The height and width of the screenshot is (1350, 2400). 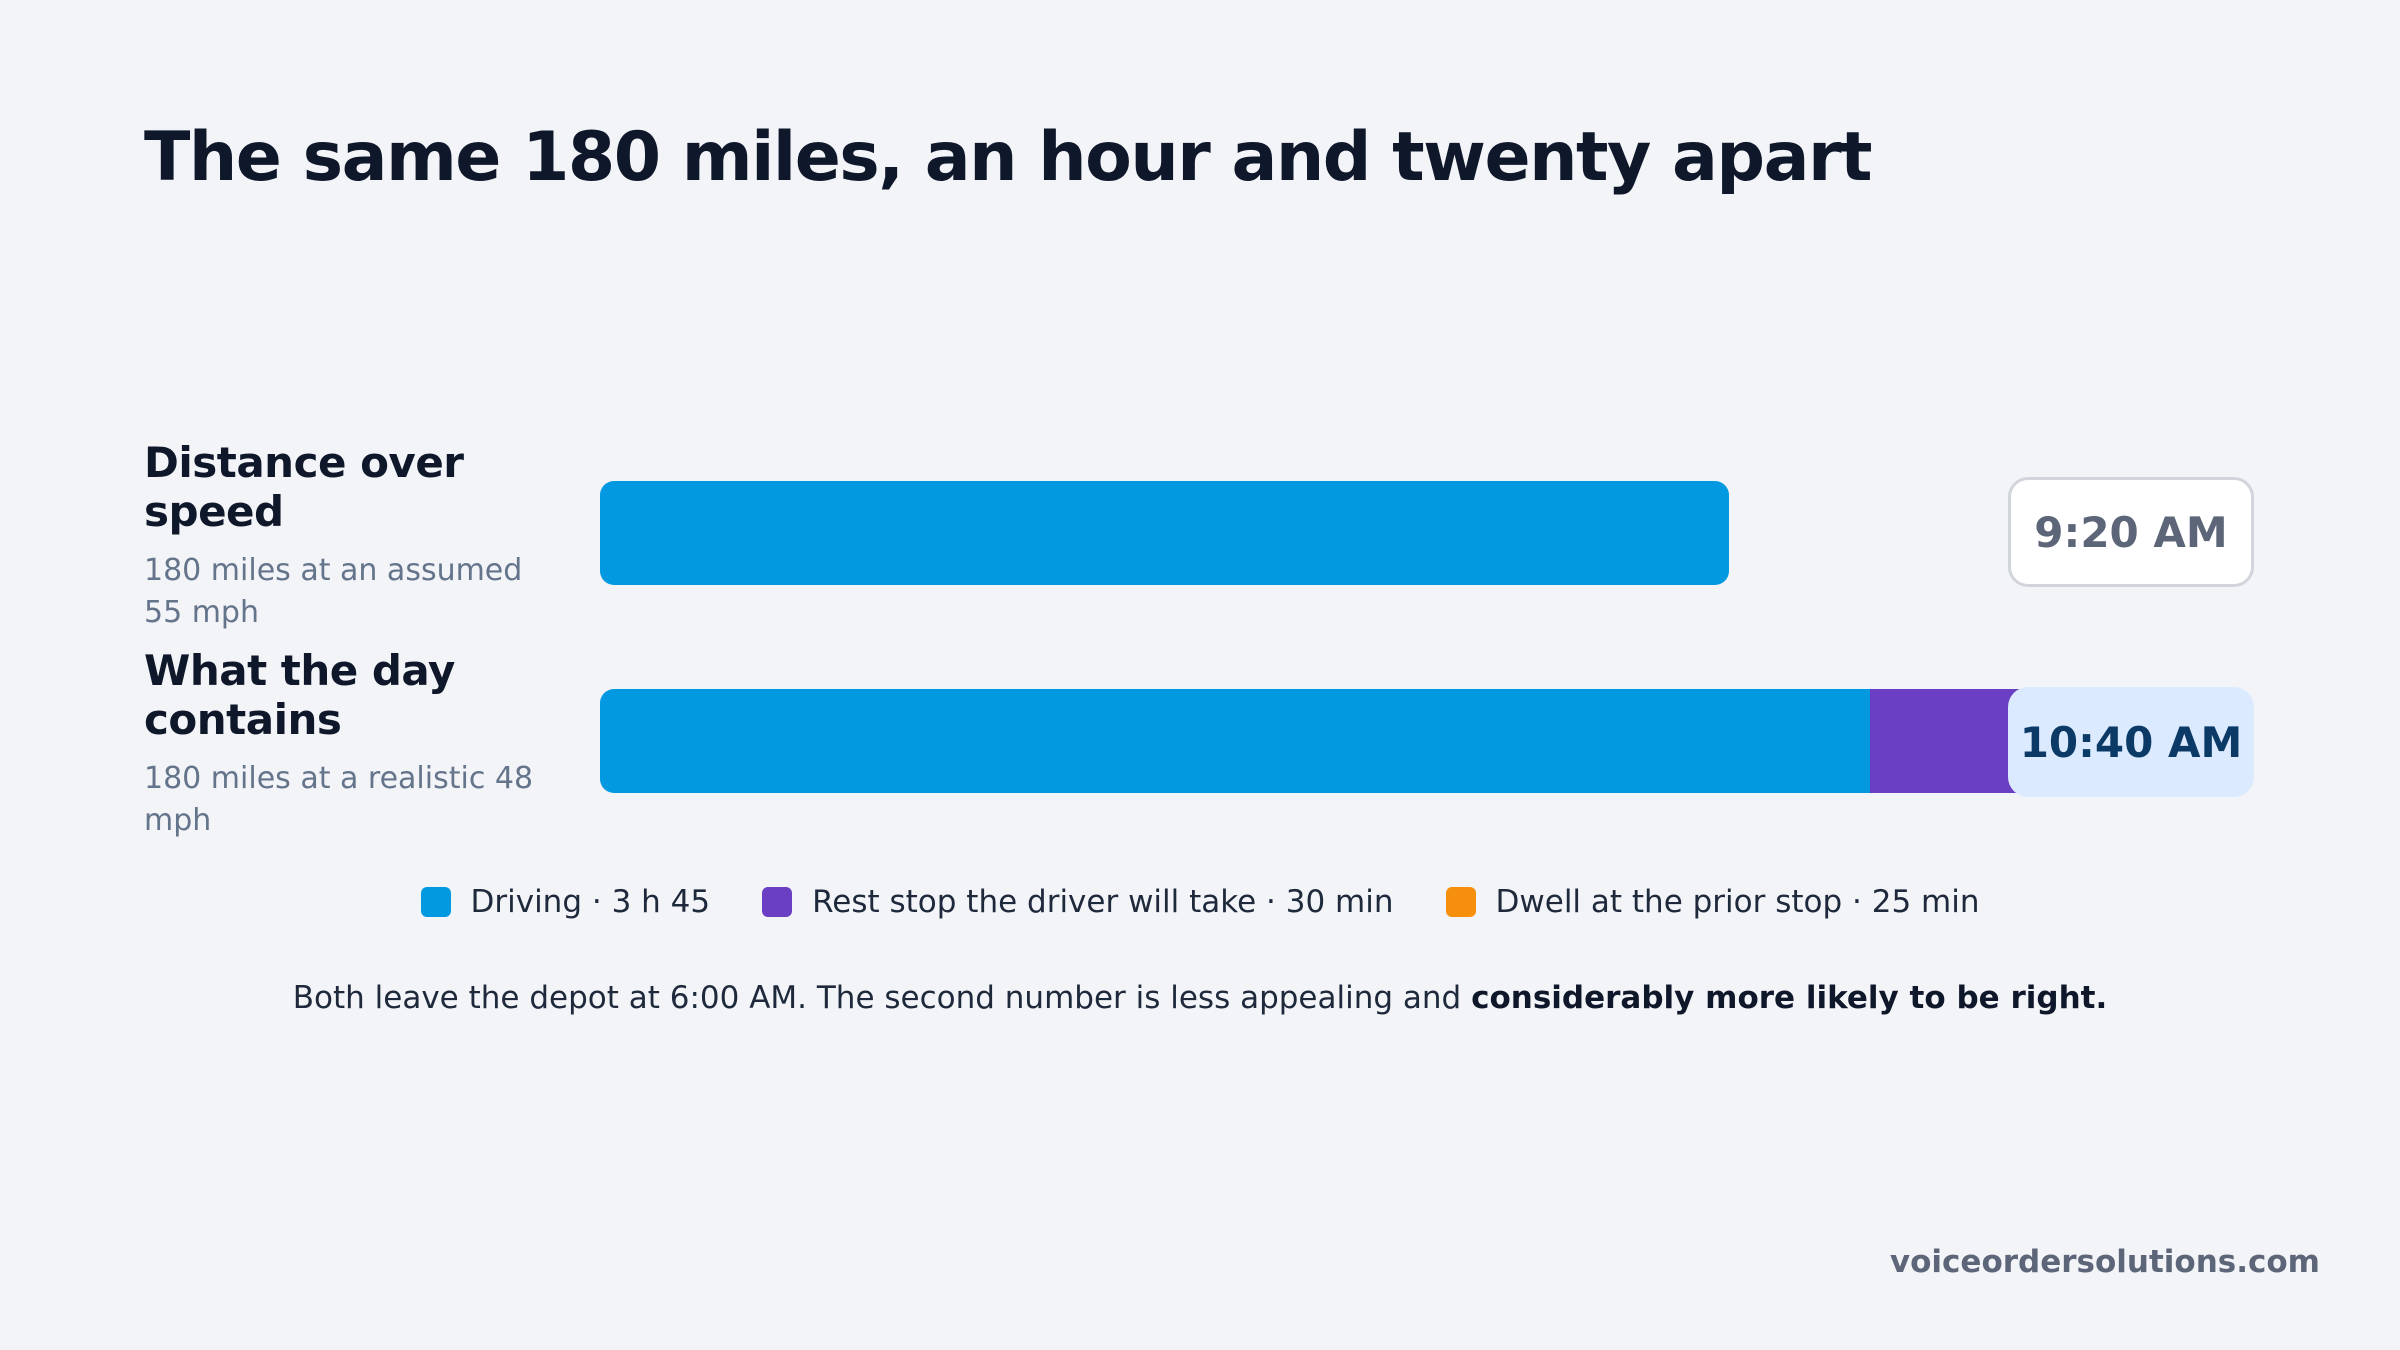 I want to click on brand-url: voiceordersolutions.com, so click(x=2104, y=1262).